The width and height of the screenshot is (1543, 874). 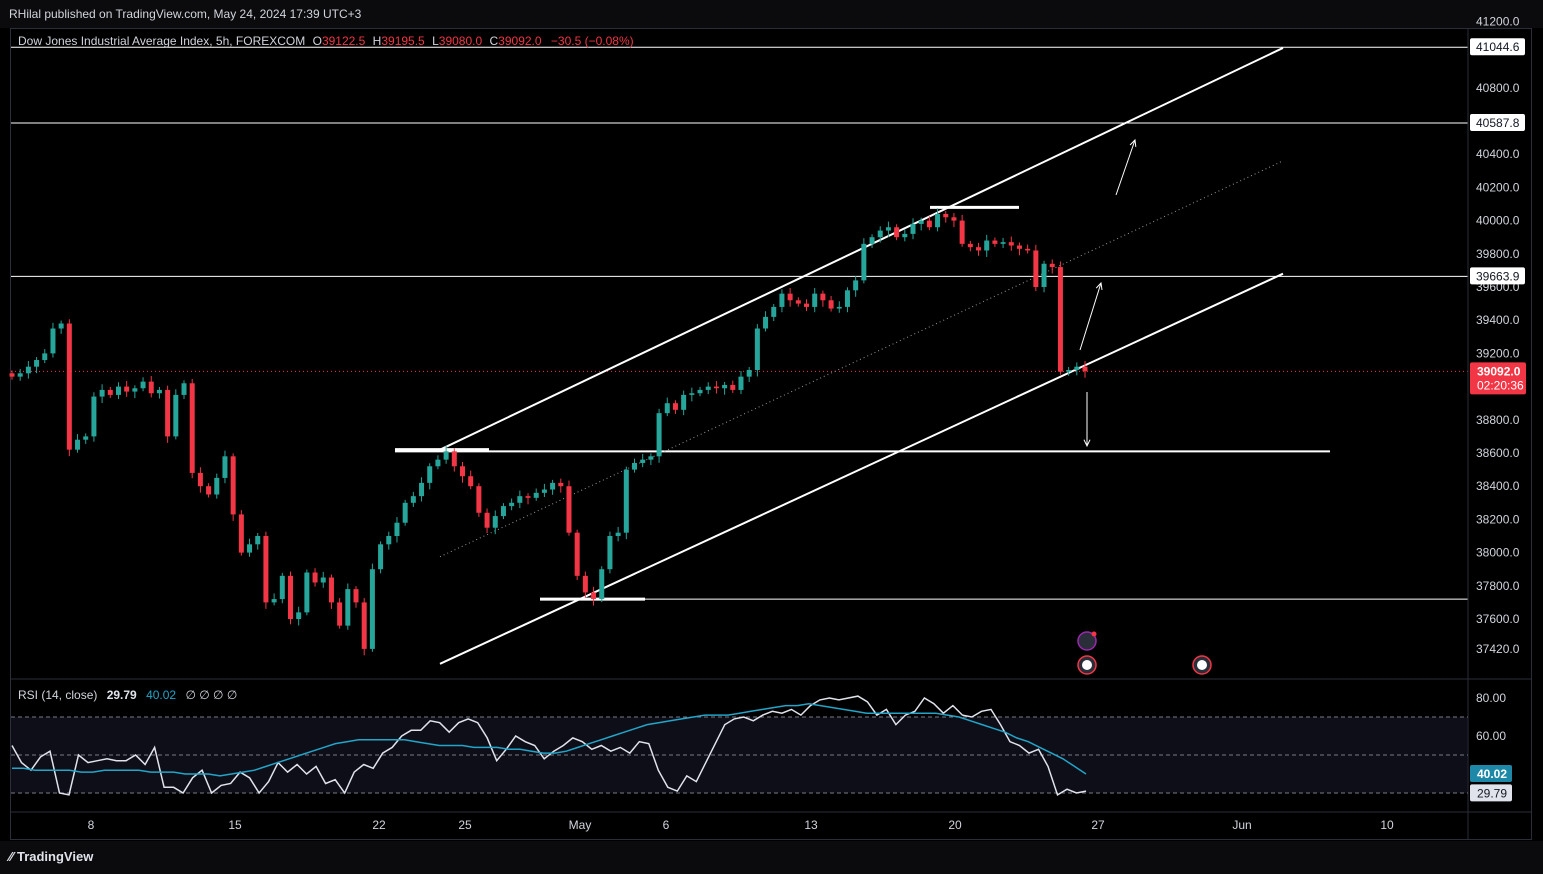 I want to click on close-value: 39092.0, so click(x=520, y=41).